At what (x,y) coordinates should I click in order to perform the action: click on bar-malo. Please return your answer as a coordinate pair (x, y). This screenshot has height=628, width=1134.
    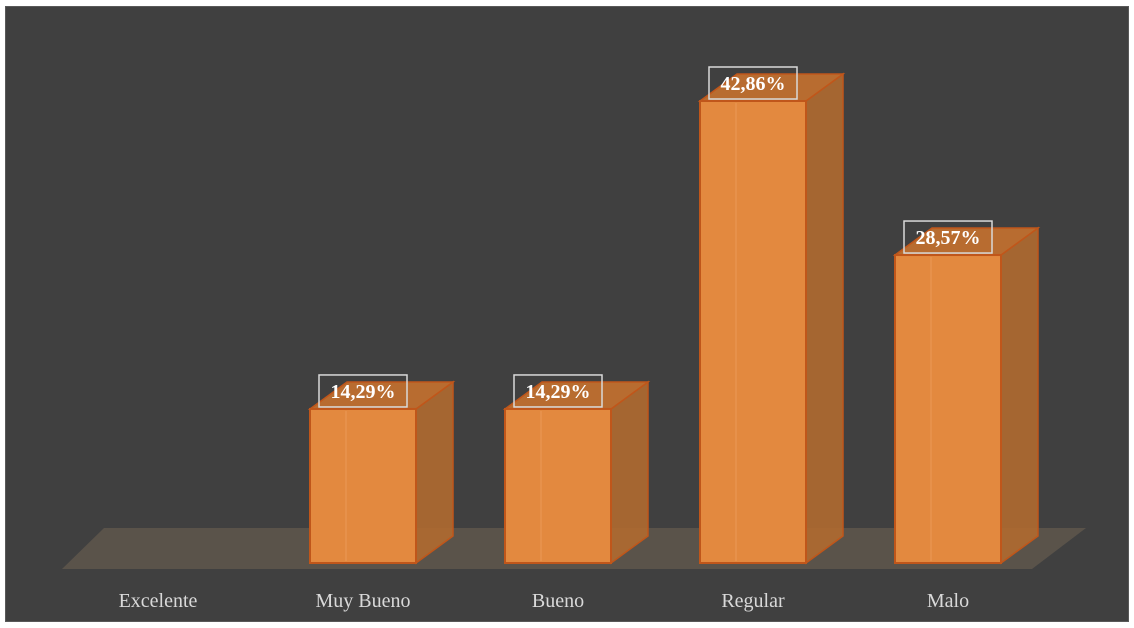
    Looking at the image, I should click on (966, 395).